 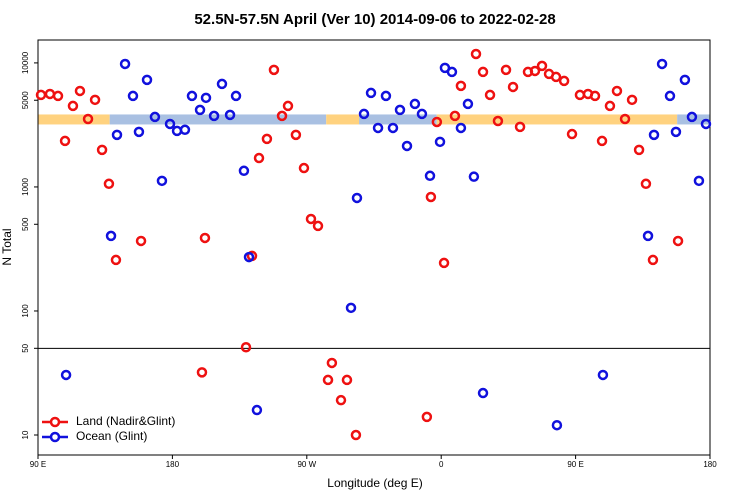 I want to click on y-tick-label: 50, so click(x=25, y=347).